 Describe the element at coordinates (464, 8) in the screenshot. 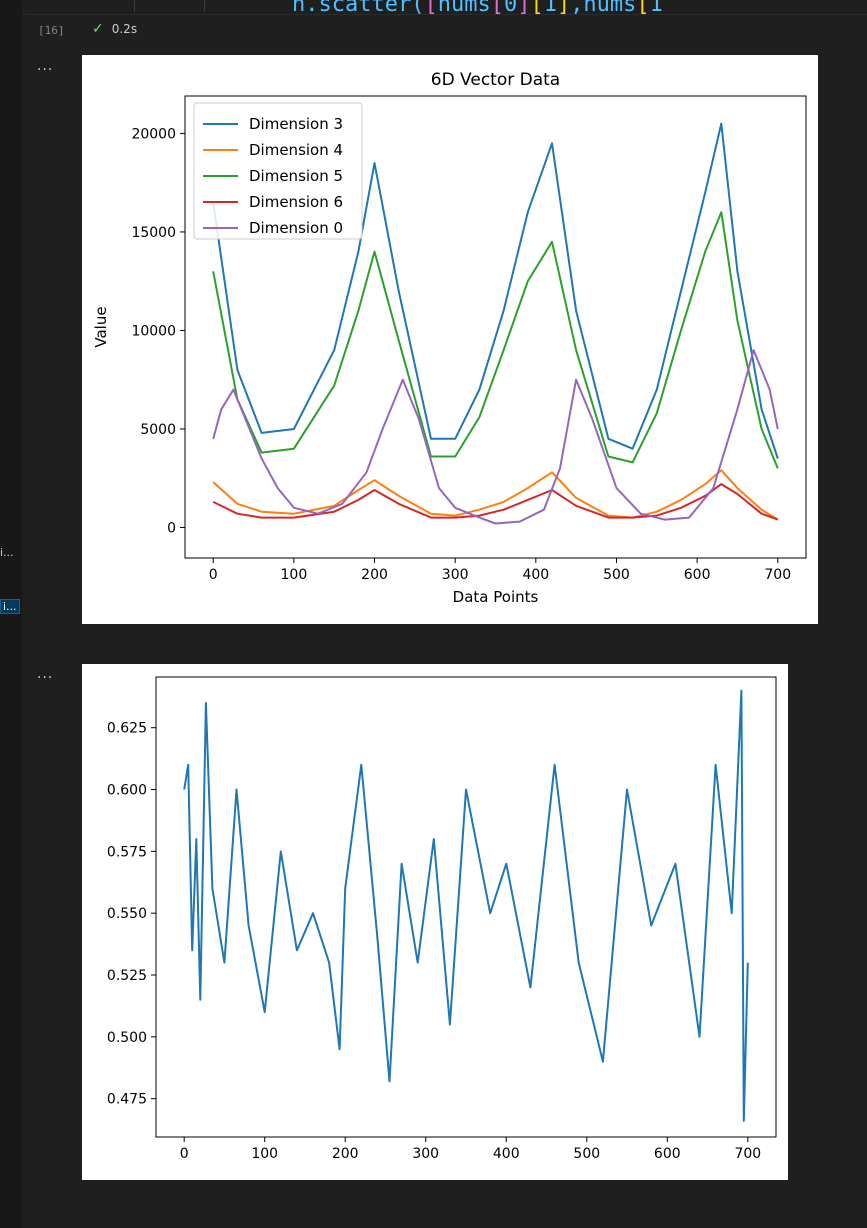

I see `code-token: nums` at that location.